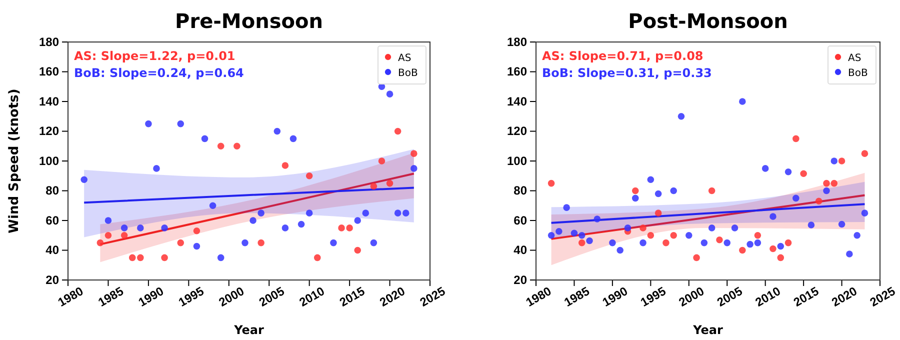 This screenshot has width=900, height=340. Describe the element at coordinates (623, 56) in the screenshot. I see `annotation: AS: Slope=0.71, p=0.08` at that location.